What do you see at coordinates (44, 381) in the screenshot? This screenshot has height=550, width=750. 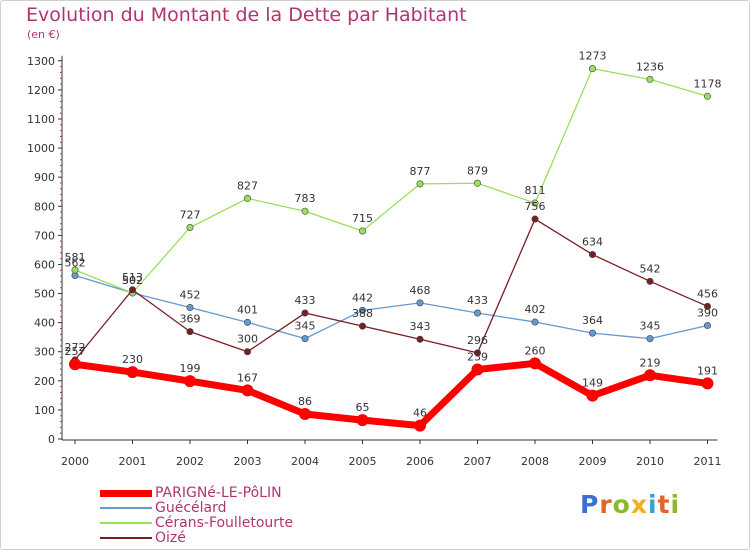 I see `y-tick-label: 200` at bounding box center [44, 381].